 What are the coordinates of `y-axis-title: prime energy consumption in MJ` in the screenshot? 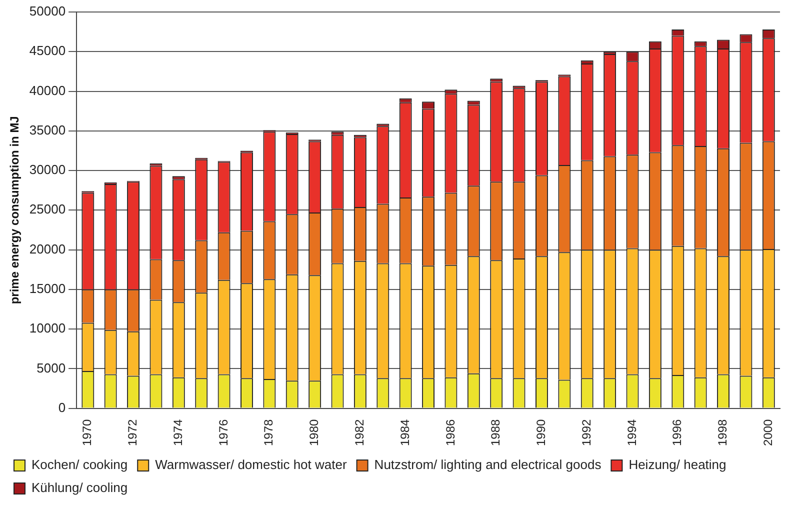 It's located at (15, 210).